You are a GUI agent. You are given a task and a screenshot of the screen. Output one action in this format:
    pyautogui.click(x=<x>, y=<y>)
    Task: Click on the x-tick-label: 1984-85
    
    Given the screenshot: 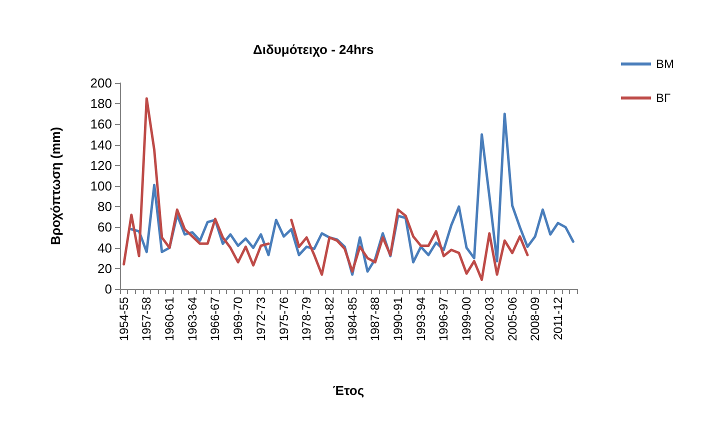 What is the action you would take?
    pyautogui.click(x=352, y=319)
    